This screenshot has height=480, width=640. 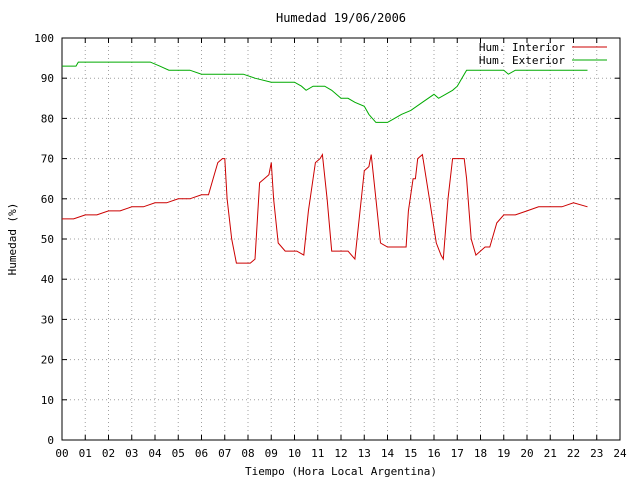 I want to click on x-tick-label: 05, so click(x=178, y=453).